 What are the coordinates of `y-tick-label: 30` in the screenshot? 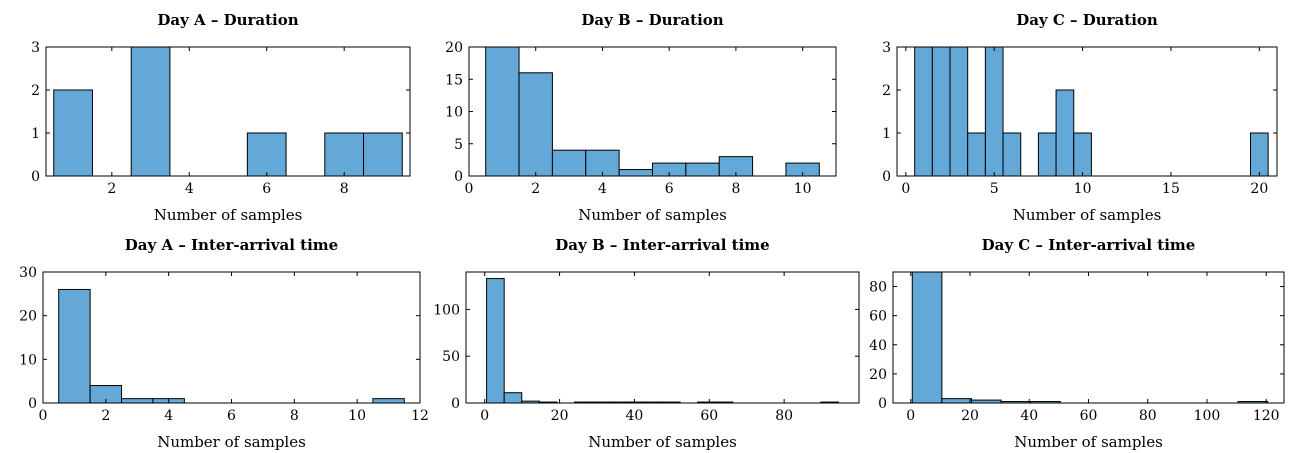 It's located at (28, 273).